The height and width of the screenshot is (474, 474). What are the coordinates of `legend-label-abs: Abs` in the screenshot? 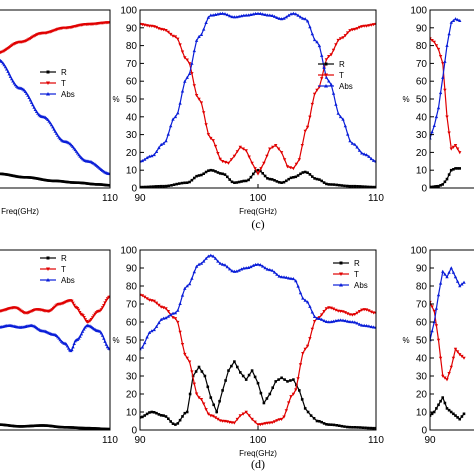 It's located at (361, 285).